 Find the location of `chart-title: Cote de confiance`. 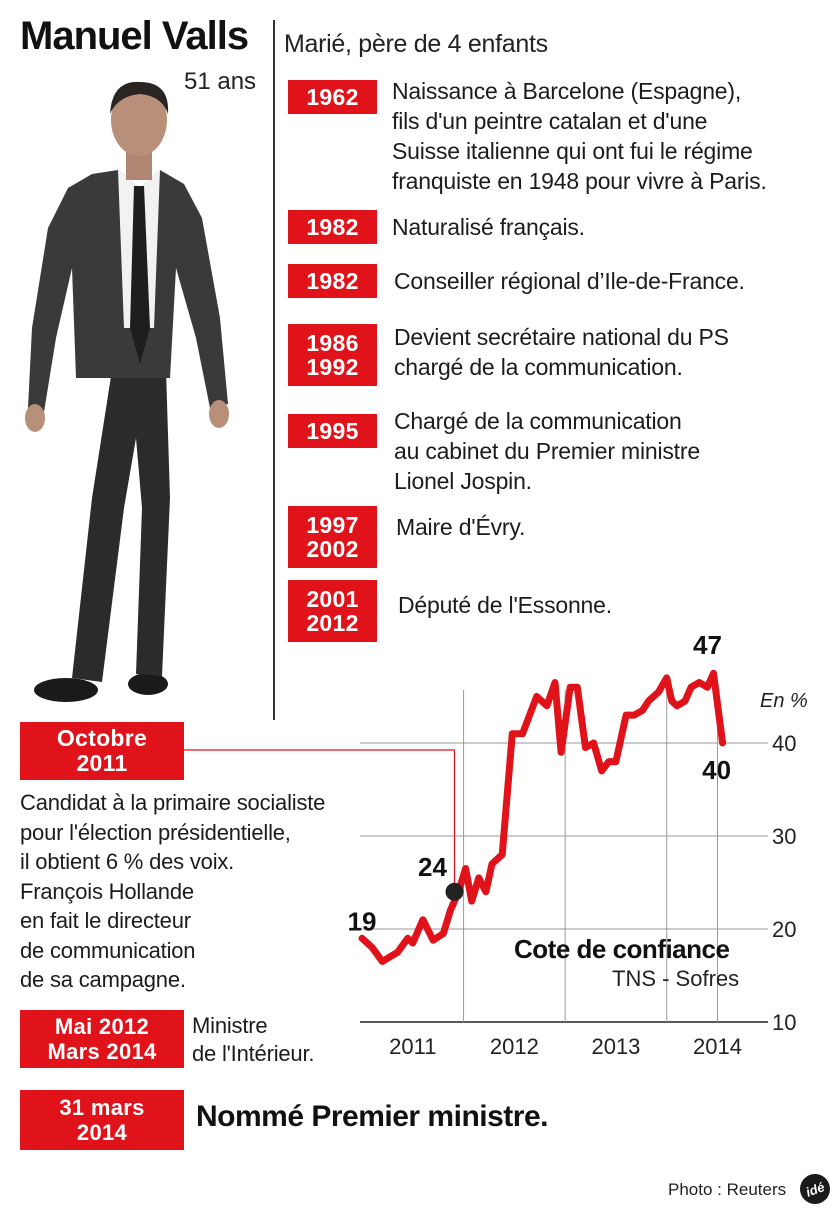

chart-title: Cote de confiance is located at coordinates (622, 949).